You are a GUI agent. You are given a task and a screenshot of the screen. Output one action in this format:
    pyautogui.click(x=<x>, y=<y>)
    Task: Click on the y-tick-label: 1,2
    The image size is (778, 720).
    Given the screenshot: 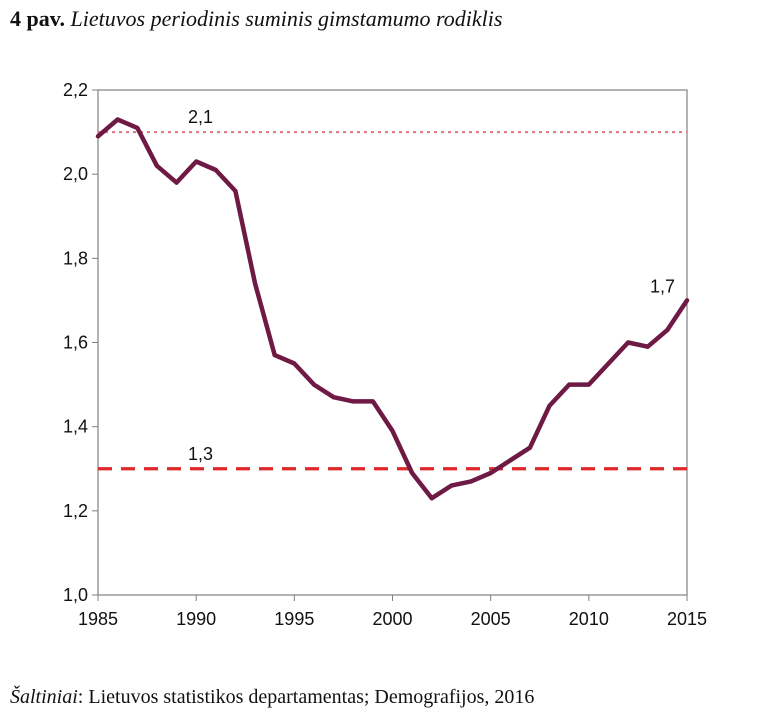 What is the action you would take?
    pyautogui.click(x=75, y=511)
    